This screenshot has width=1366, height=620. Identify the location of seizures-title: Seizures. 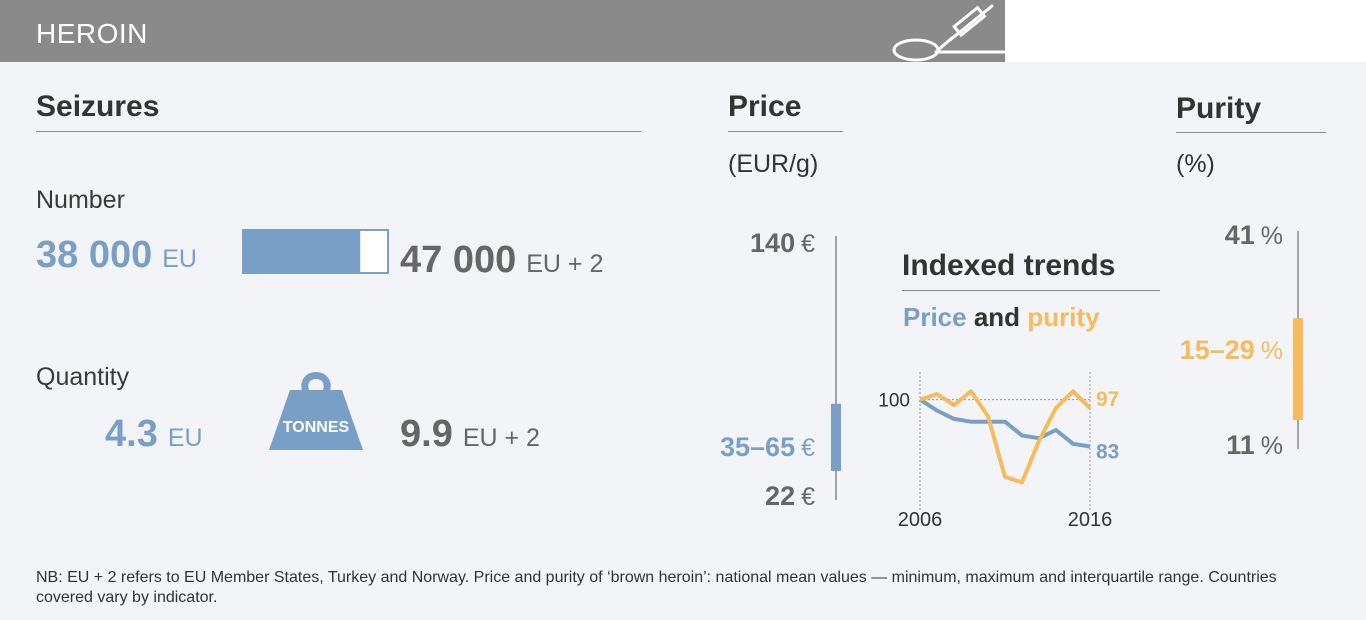
(98, 106).